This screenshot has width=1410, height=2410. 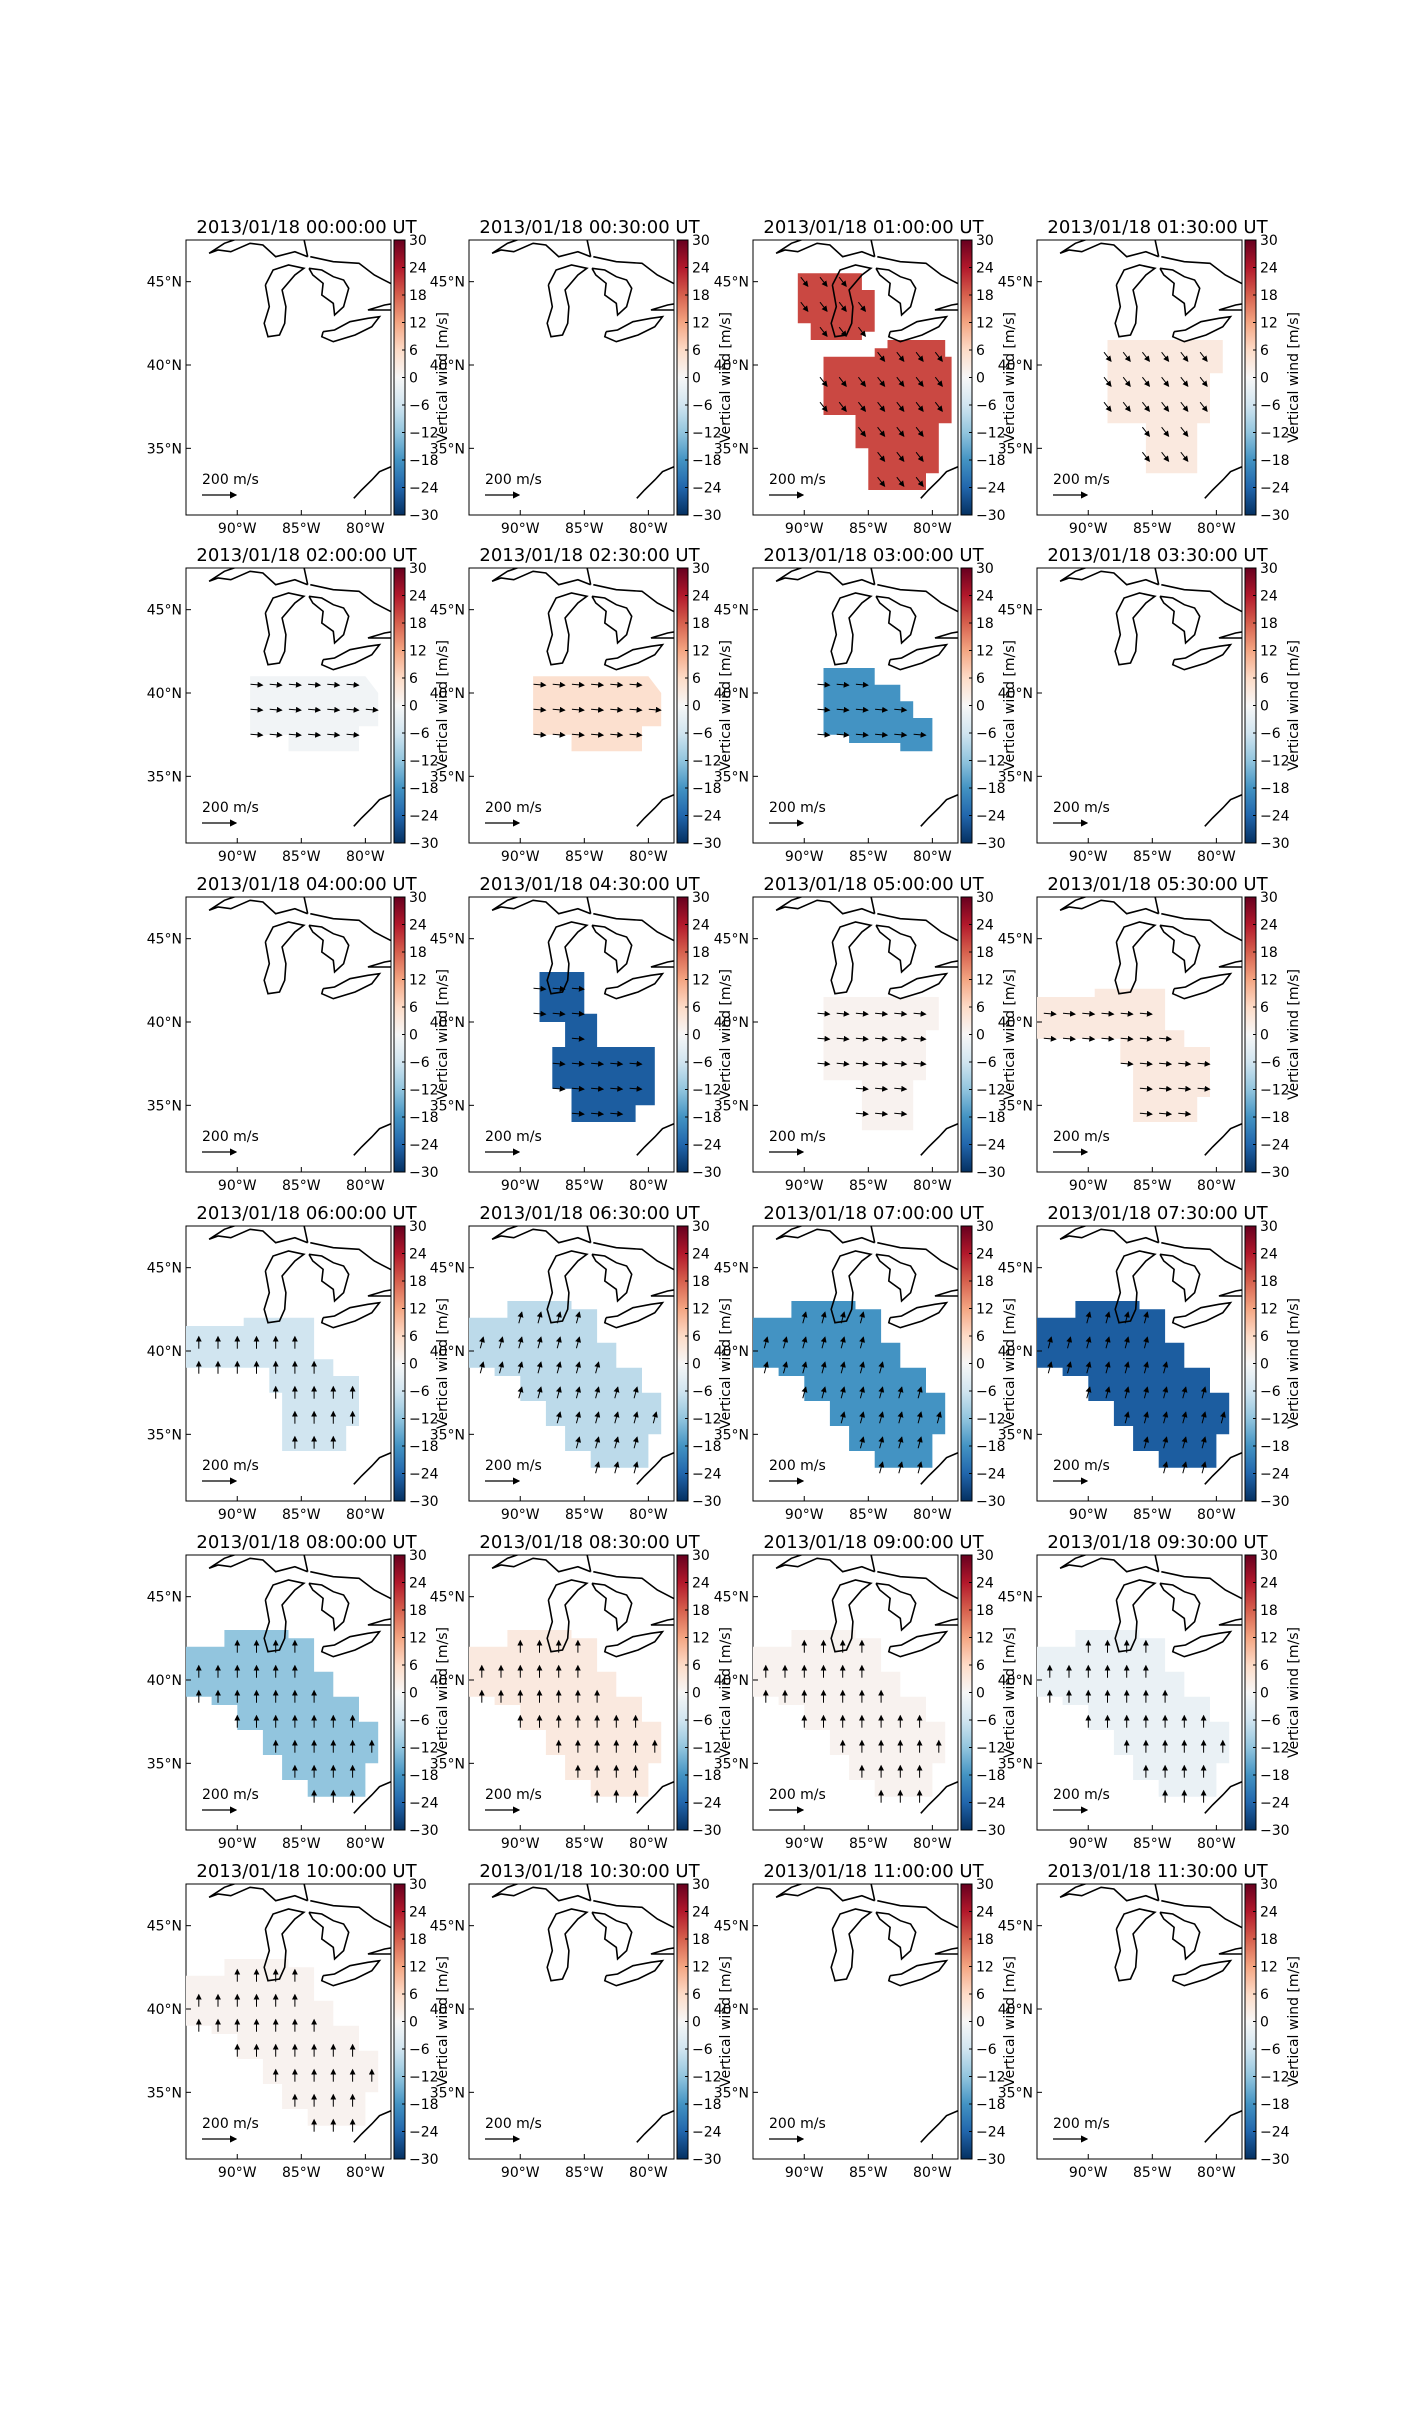 What do you see at coordinates (1269, 569) in the screenshot?
I see `colorbar-tick-label: 30` at bounding box center [1269, 569].